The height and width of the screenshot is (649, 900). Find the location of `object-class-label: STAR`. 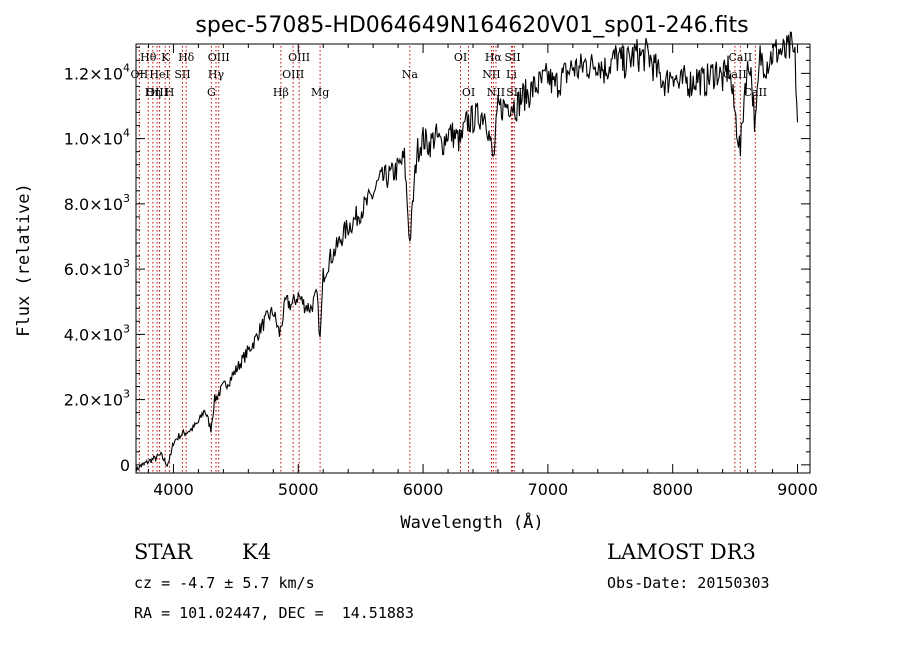

object-class-label: STAR is located at coordinates (163, 552).